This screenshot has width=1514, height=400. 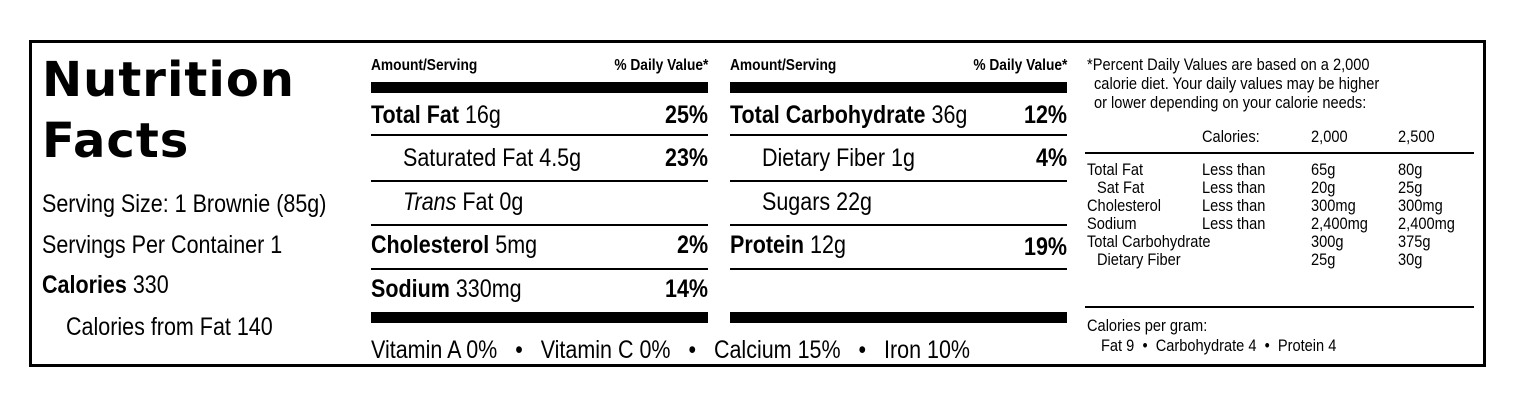 What do you see at coordinates (777, 350) in the screenshot?
I see `calcium: Calcium 15%` at bounding box center [777, 350].